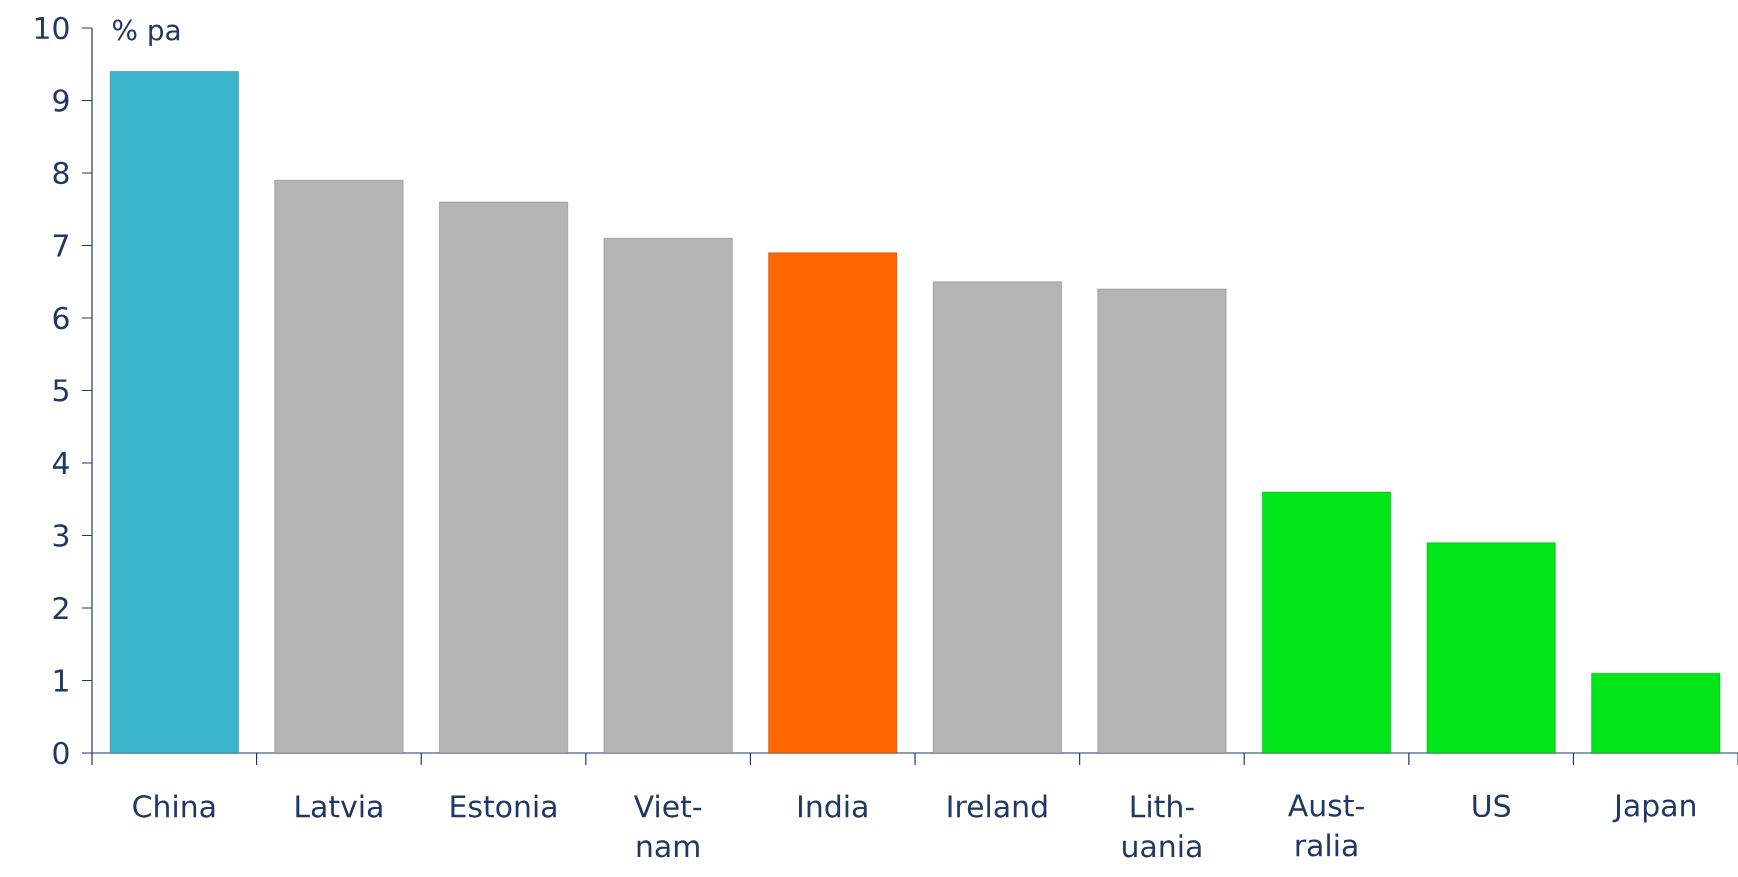 This screenshot has width=1738, height=877. What do you see at coordinates (1162, 826) in the screenshot?
I see `x-tick-label: Lith-uania` at bounding box center [1162, 826].